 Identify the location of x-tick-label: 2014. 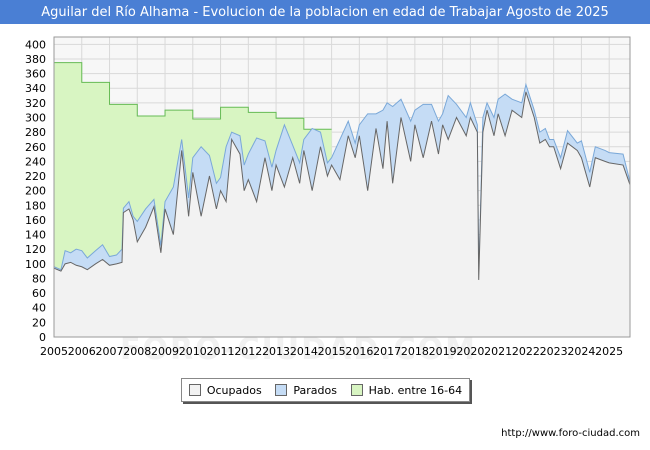
(304, 351).